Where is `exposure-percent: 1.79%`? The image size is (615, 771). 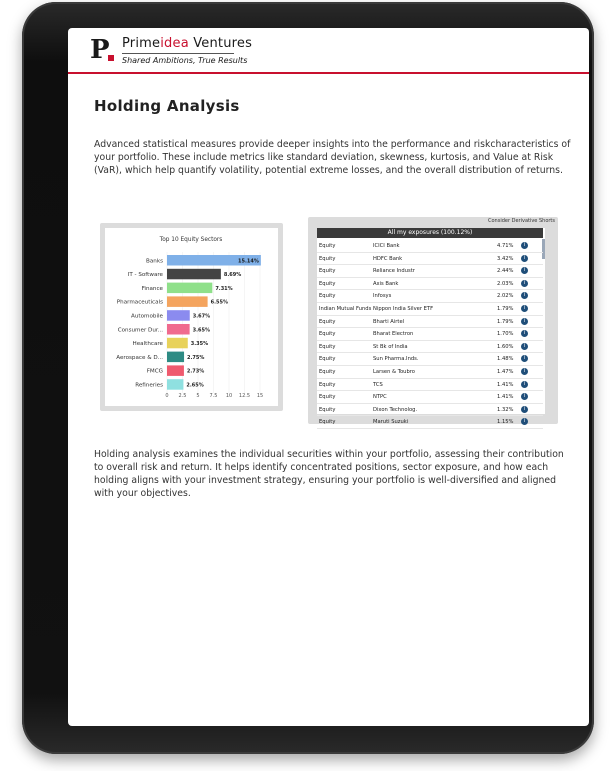 exposure-percent: 1.79% is located at coordinates (505, 321).